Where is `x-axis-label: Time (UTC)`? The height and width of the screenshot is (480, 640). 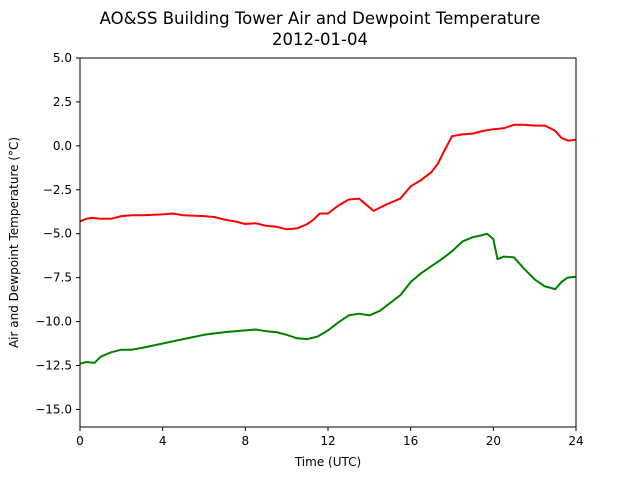 x-axis-label: Time (UTC) is located at coordinates (327, 462).